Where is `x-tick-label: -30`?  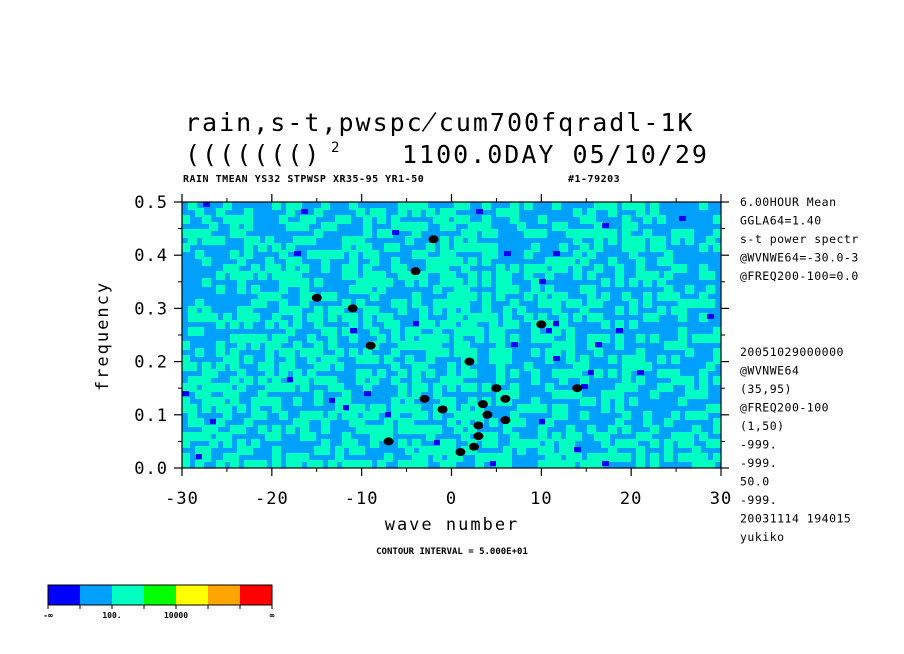
x-tick-label: -30 is located at coordinates (182, 499).